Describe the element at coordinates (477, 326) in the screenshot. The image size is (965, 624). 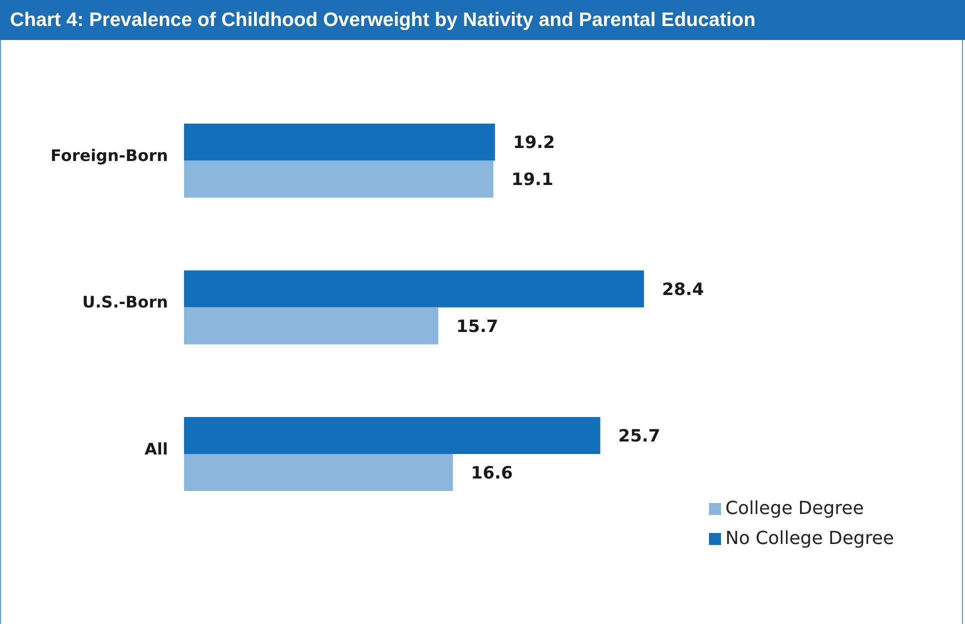
I see `data-label: 15.7` at that location.